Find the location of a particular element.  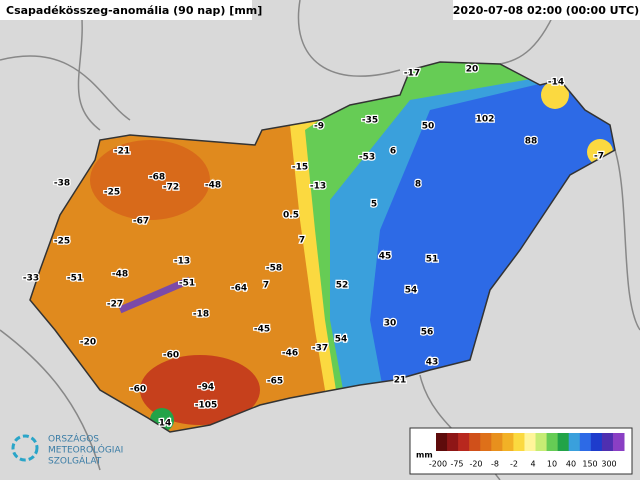

timestamp-box is located at coordinates (546, 10).